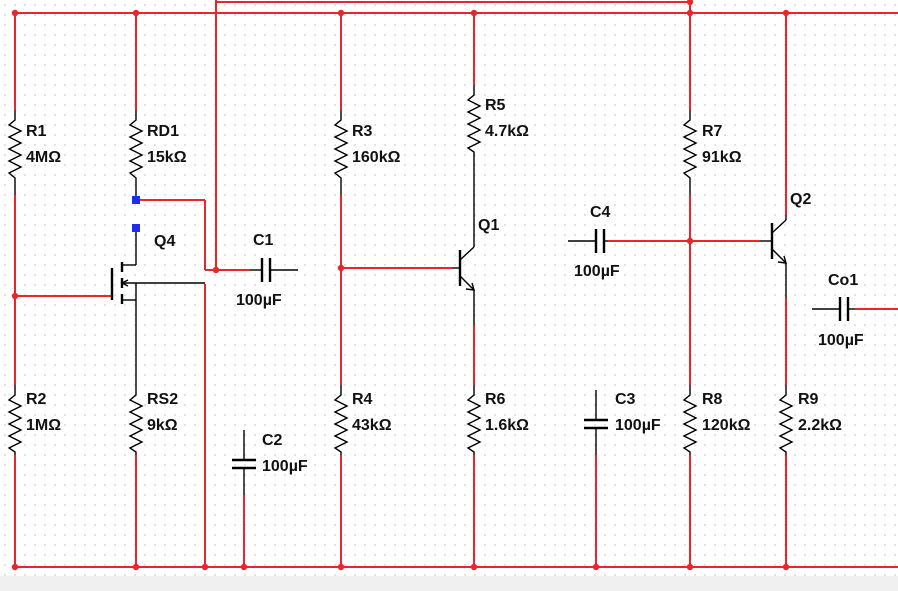 The height and width of the screenshot is (591, 898). What do you see at coordinates (136, 200) in the screenshot?
I see `probe-marker-top` at bounding box center [136, 200].